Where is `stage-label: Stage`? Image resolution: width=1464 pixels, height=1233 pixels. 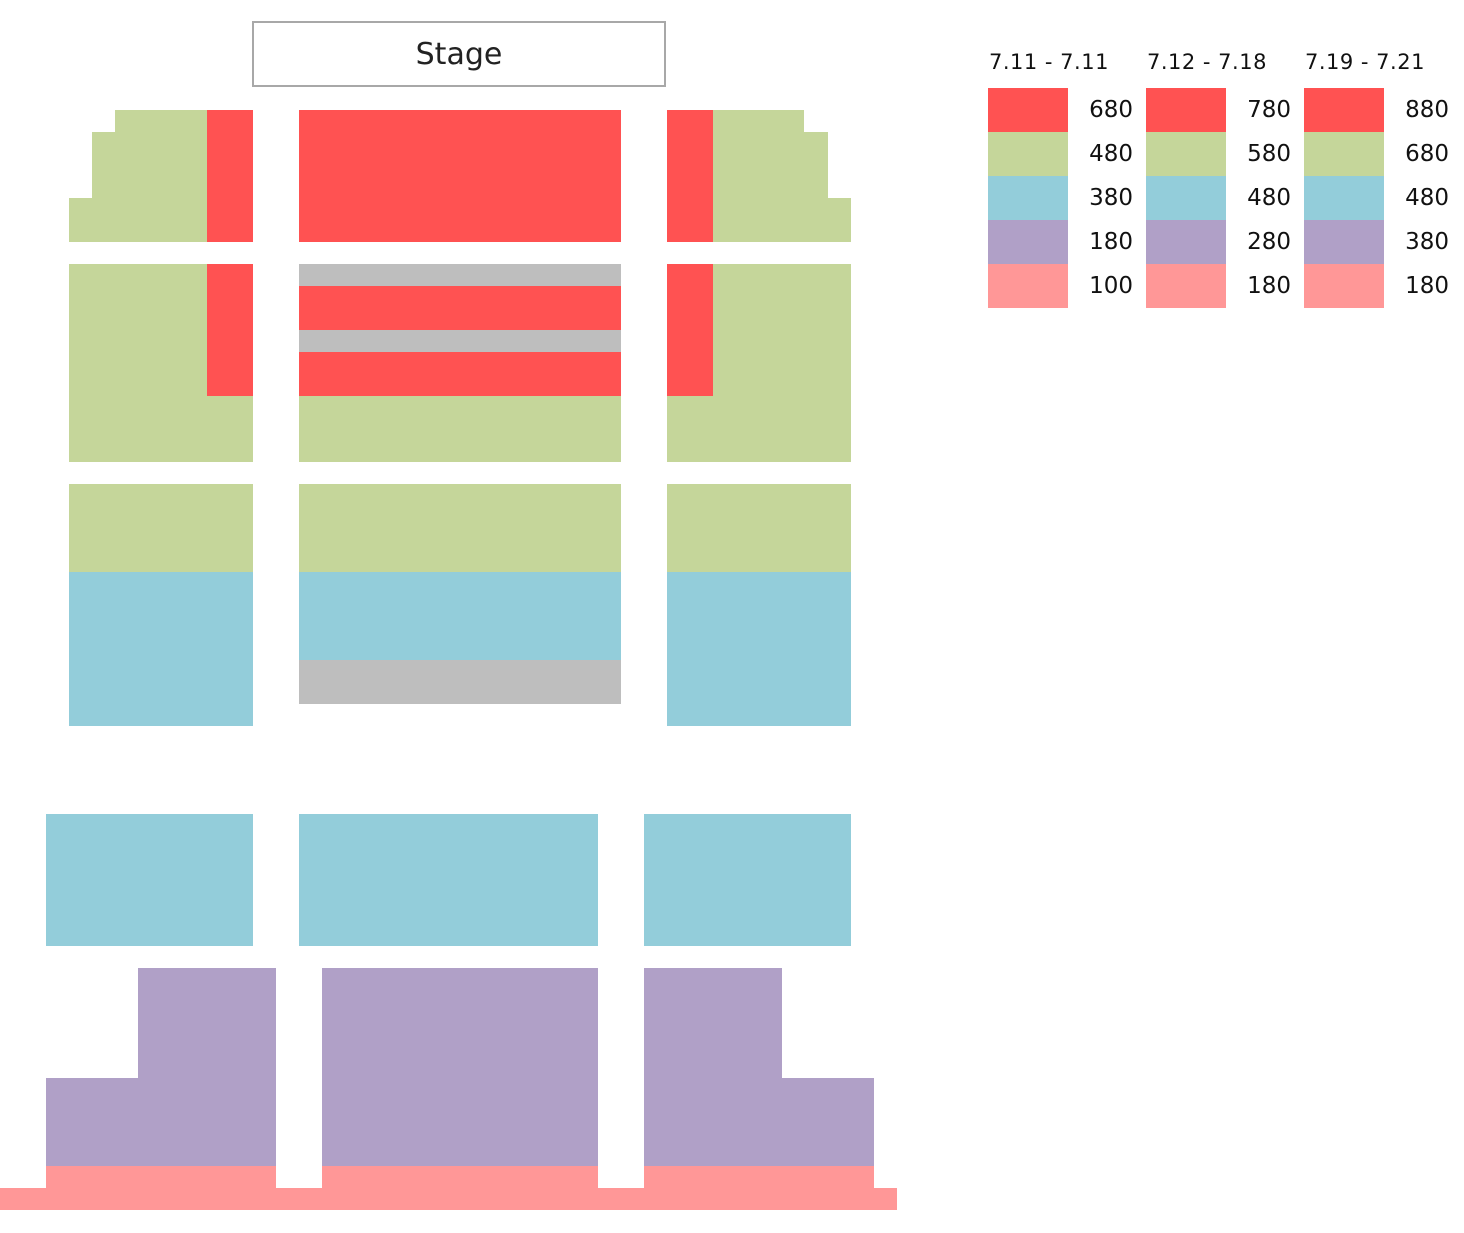 stage-label: Stage is located at coordinates (459, 54).